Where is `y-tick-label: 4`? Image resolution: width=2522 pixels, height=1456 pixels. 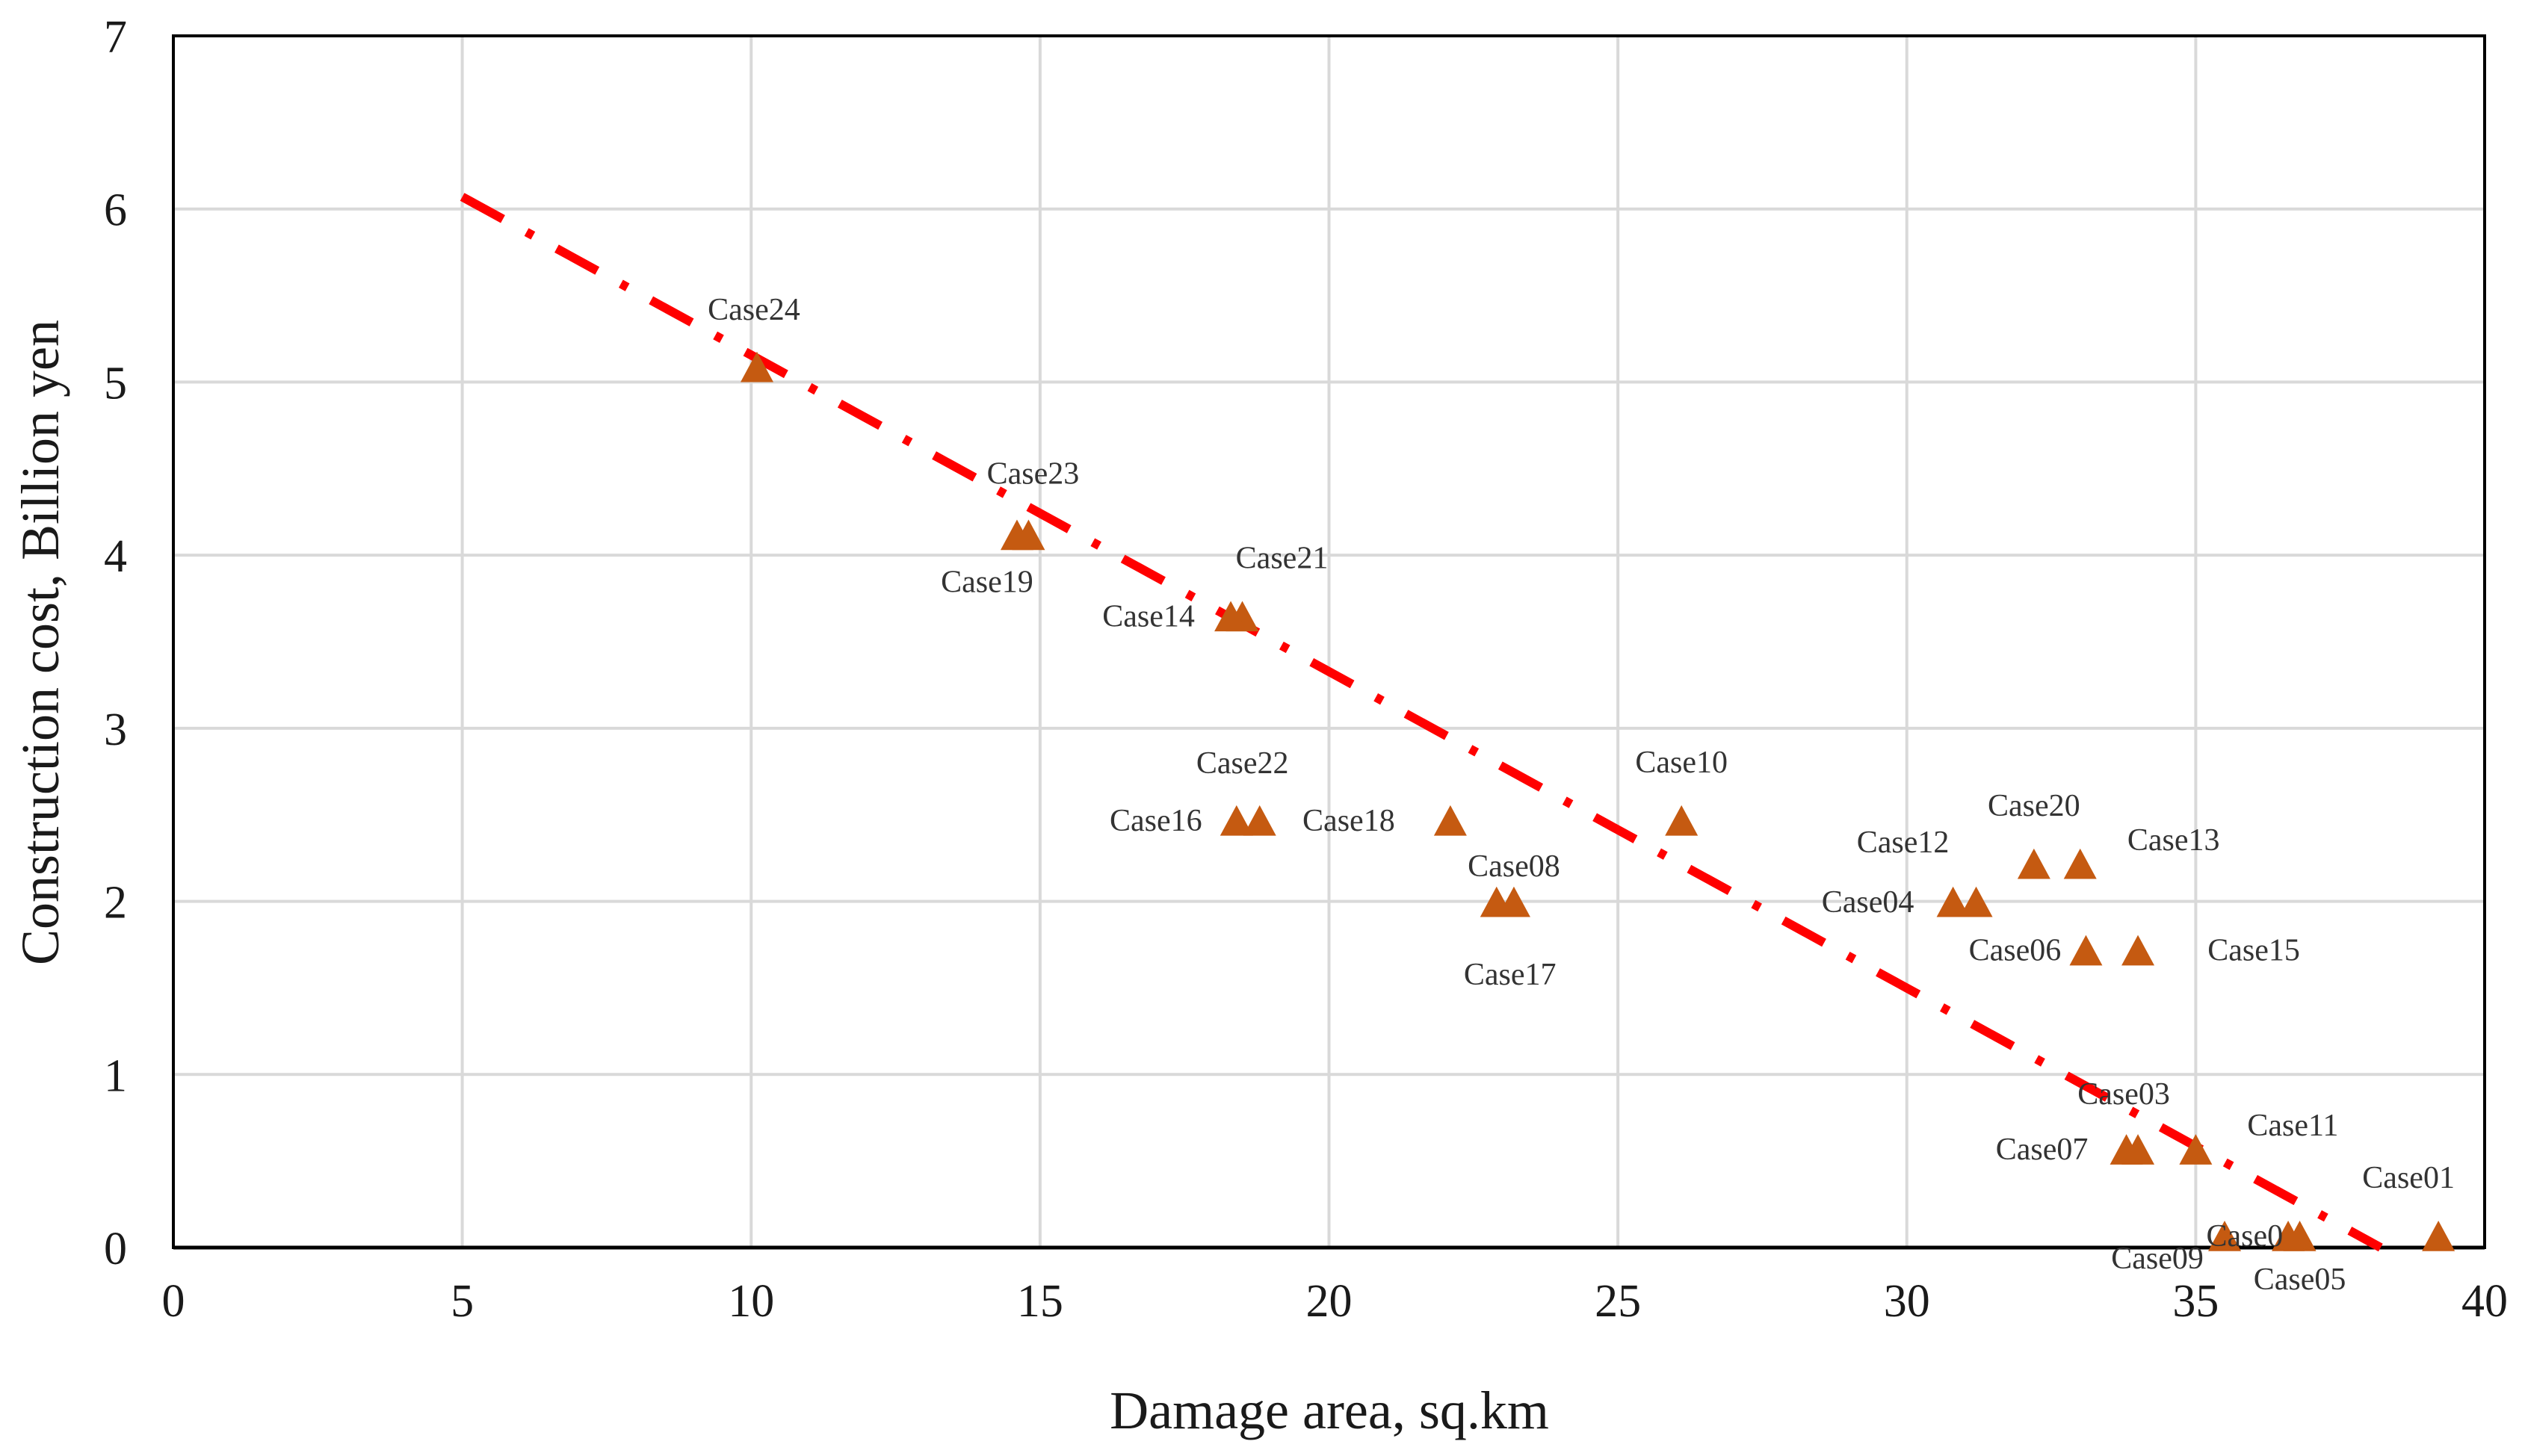 y-tick-label: 4 is located at coordinates (115, 556).